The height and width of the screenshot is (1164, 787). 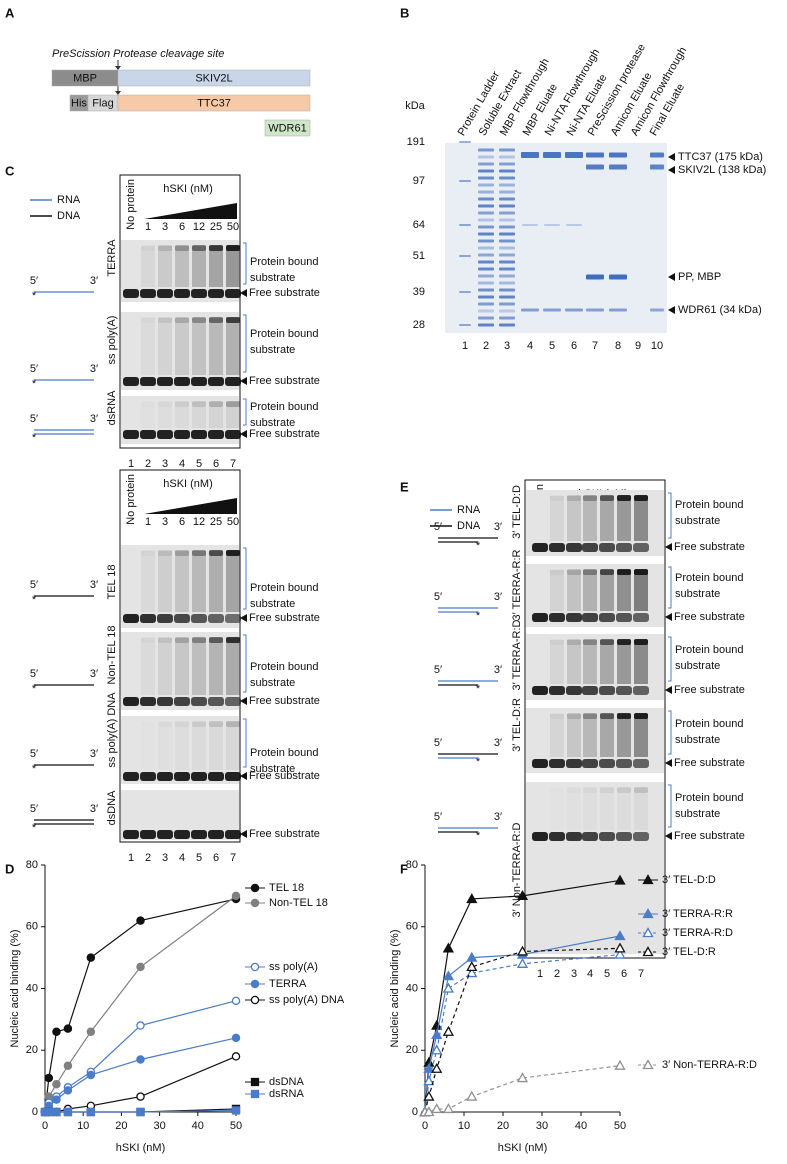 What do you see at coordinates (32, 865) in the screenshot?
I see `y-tick-label: 80` at bounding box center [32, 865].